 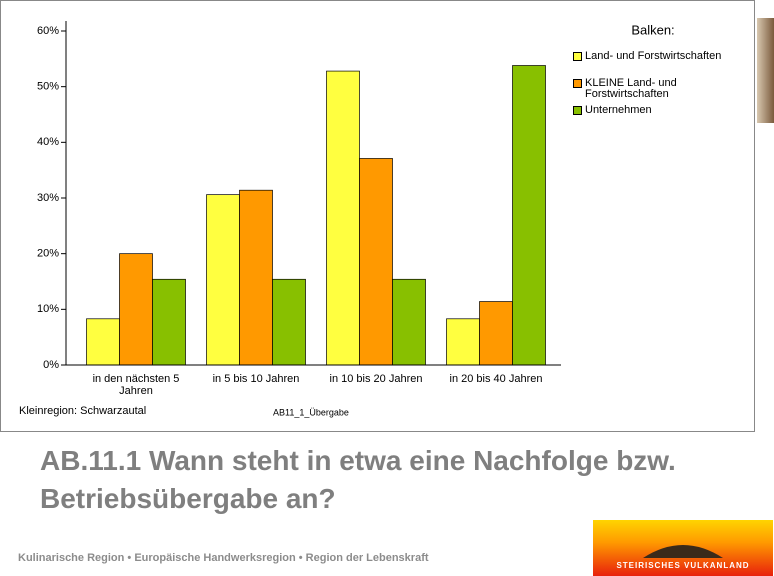 What do you see at coordinates (652, 29) in the screenshot?
I see `legend-title: Balken:` at bounding box center [652, 29].